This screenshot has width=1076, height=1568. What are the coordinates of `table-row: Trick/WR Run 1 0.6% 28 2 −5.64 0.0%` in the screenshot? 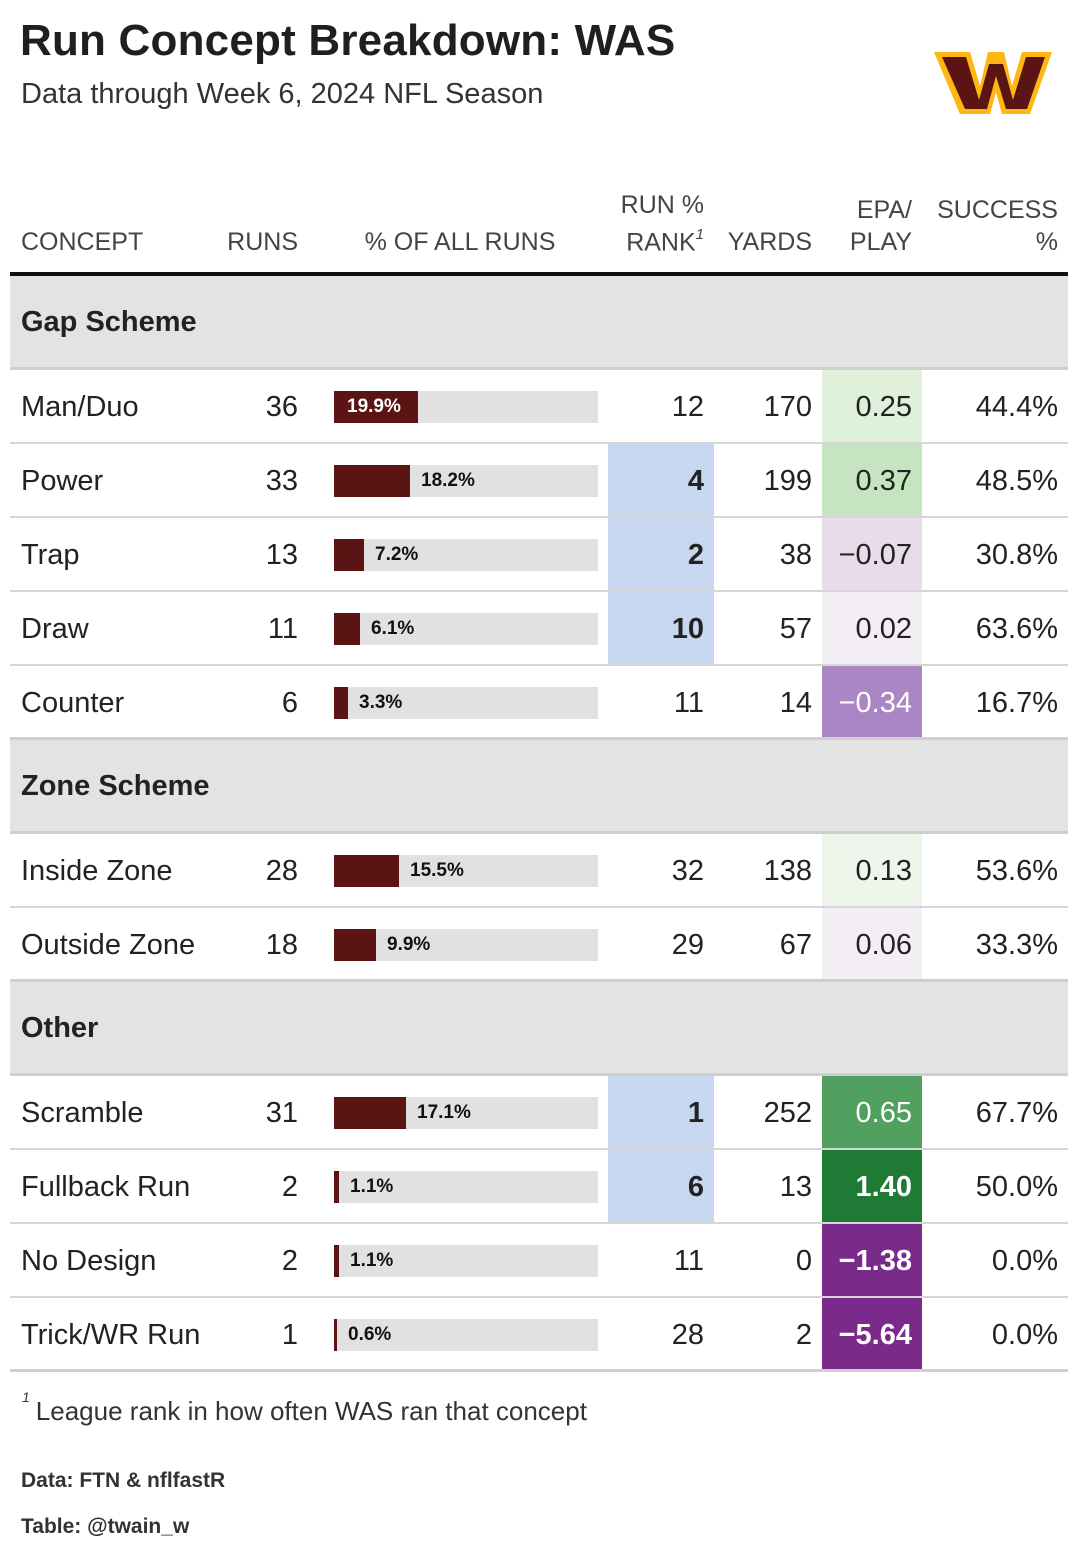 It's located at (539, 1335).